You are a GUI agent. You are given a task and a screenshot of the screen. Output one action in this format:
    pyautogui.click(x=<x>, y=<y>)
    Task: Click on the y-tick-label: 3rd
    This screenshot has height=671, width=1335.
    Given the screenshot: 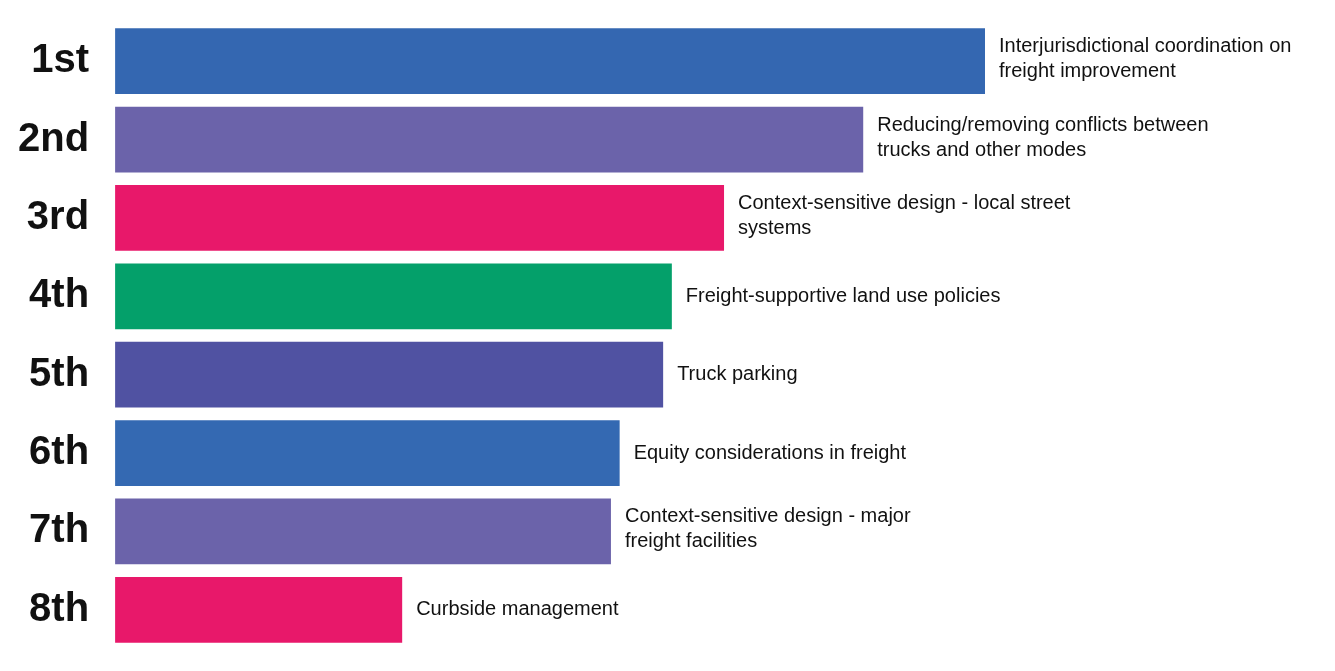 What is the action you would take?
    pyautogui.click(x=58, y=214)
    